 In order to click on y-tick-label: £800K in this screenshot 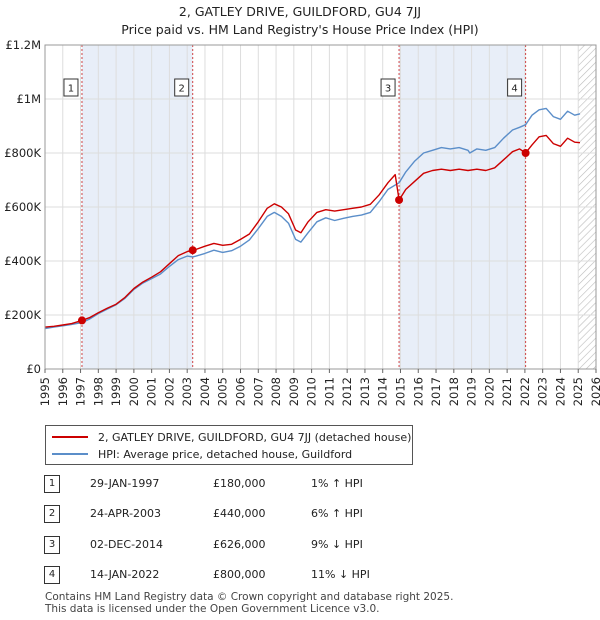, I will do `click(22, 153)`.